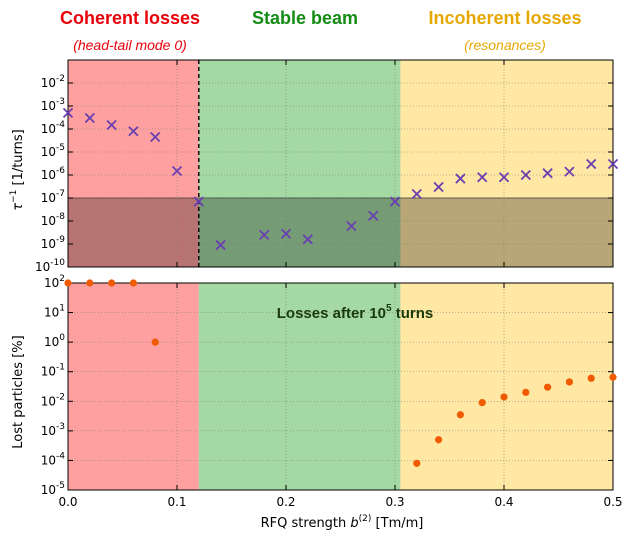  I want to click on incoherent-losses-title: Incoherent losses, so click(504, 18).